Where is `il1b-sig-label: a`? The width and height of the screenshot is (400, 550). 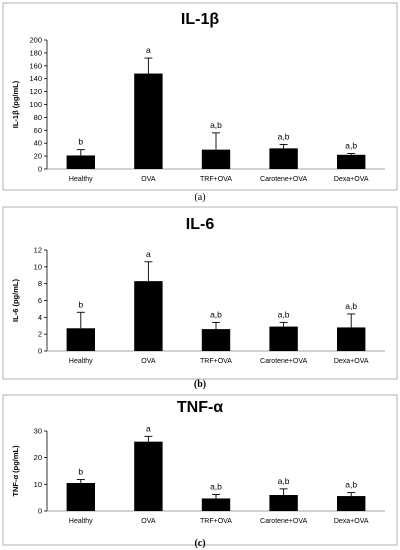
il1b-sig-label: a is located at coordinates (148, 50).